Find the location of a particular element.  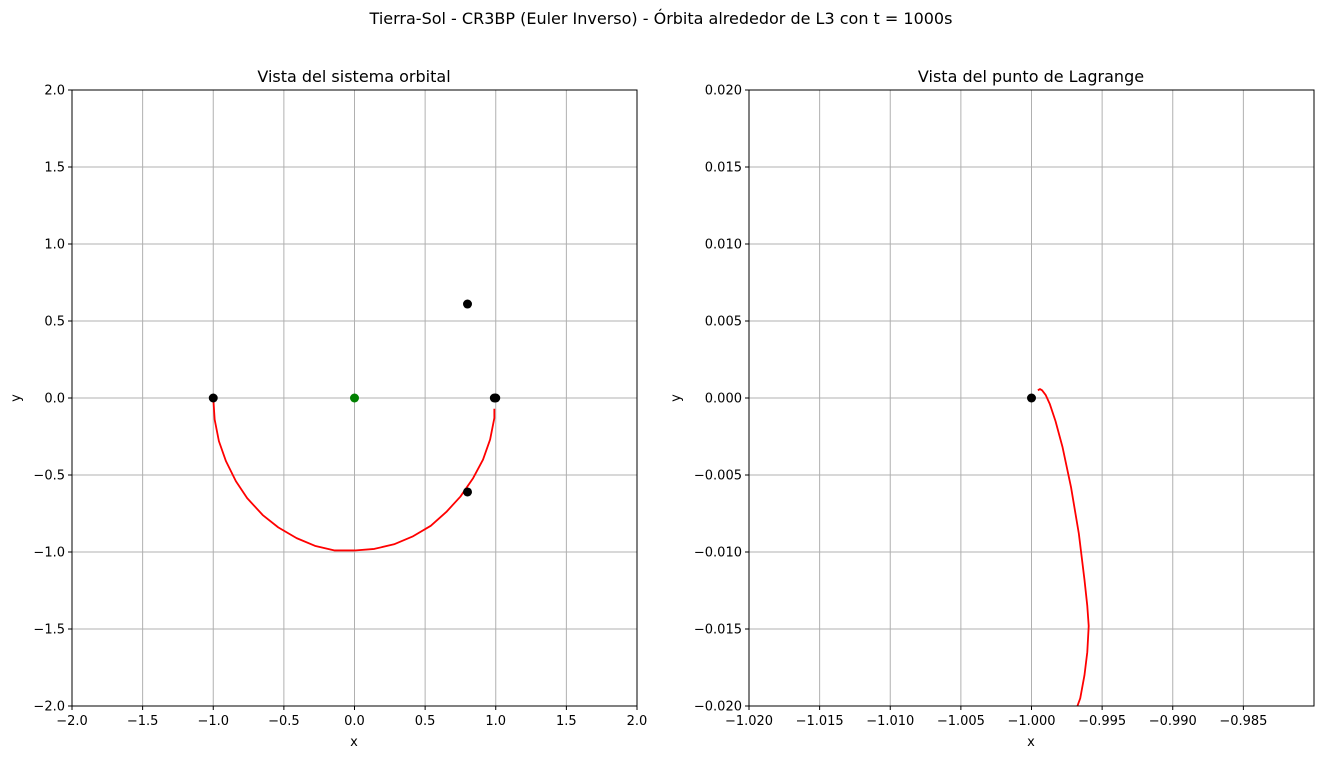

y-tick-label: 0.005 is located at coordinates (723, 322).